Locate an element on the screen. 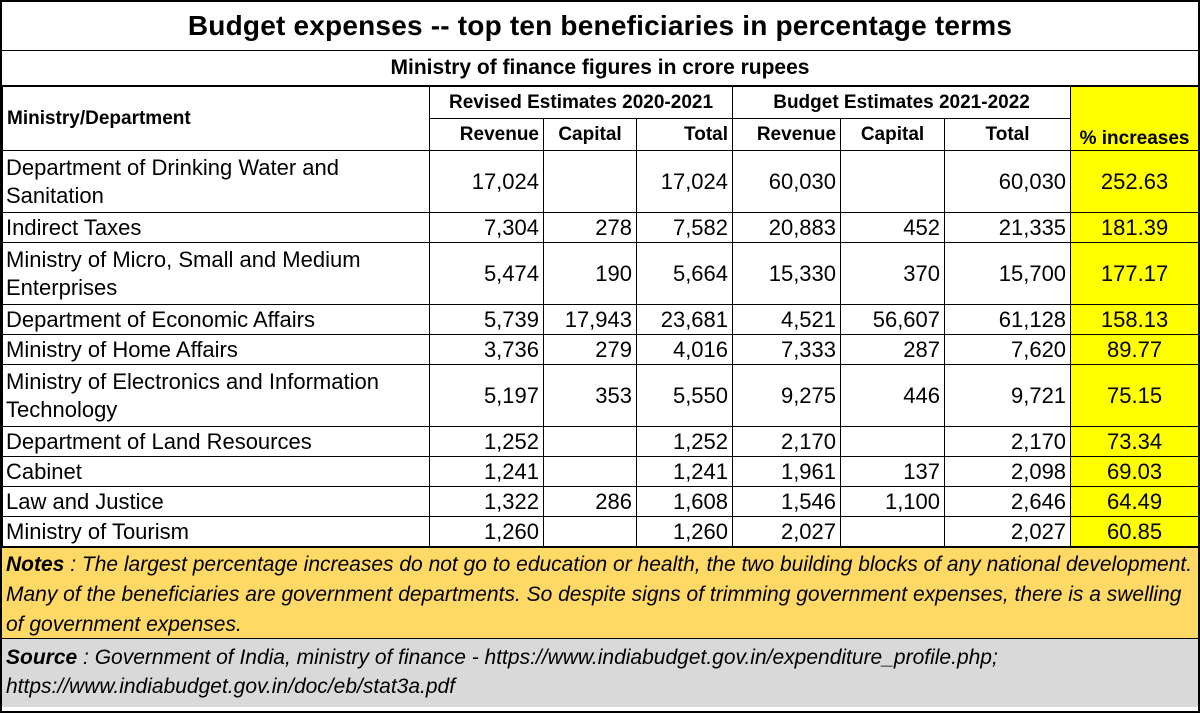 The width and height of the screenshot is (1200, 713). header-pct-increases: % increases is located at coordinates (1135, 118).